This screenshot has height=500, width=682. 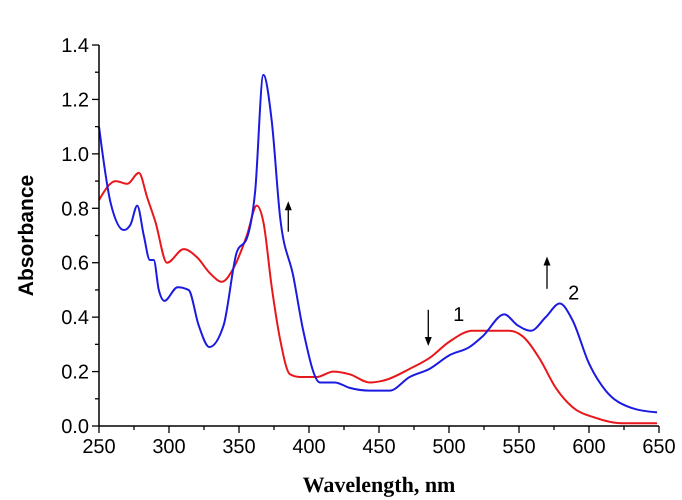 I want to click on series-label: 1, so click(x=458, y=315).